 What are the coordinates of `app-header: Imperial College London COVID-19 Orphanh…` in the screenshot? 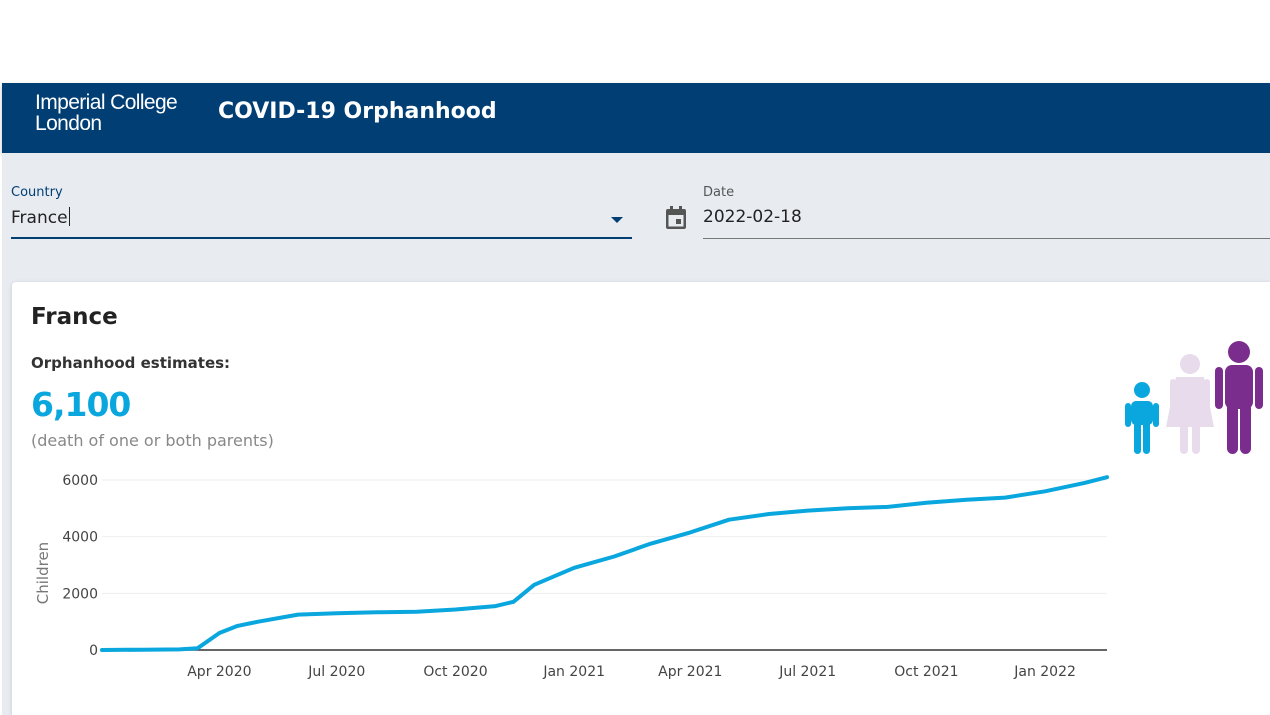 It's located at (636, 118).